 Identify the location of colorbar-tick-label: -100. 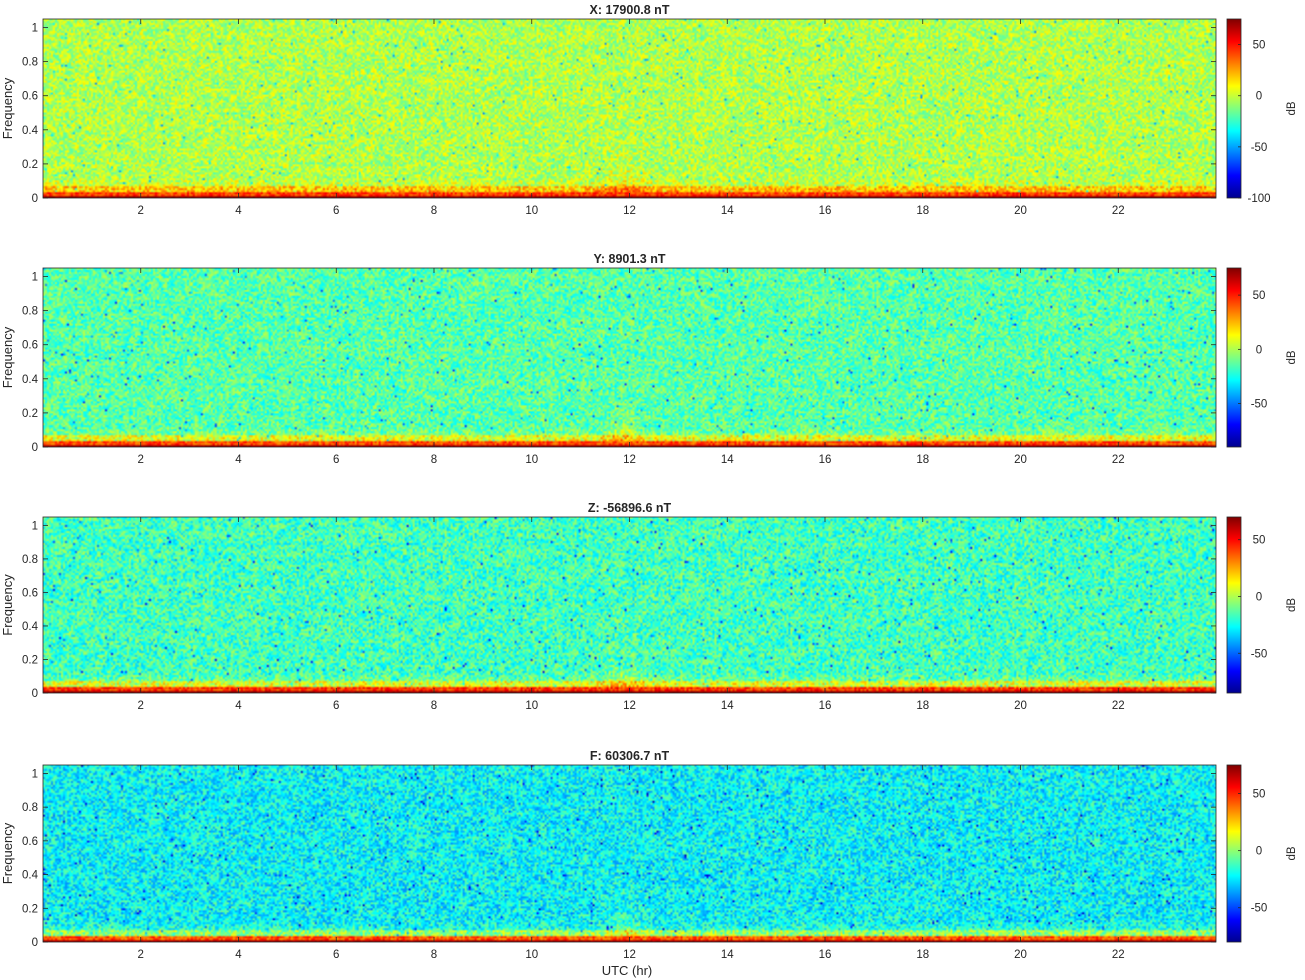
(1258, 199).